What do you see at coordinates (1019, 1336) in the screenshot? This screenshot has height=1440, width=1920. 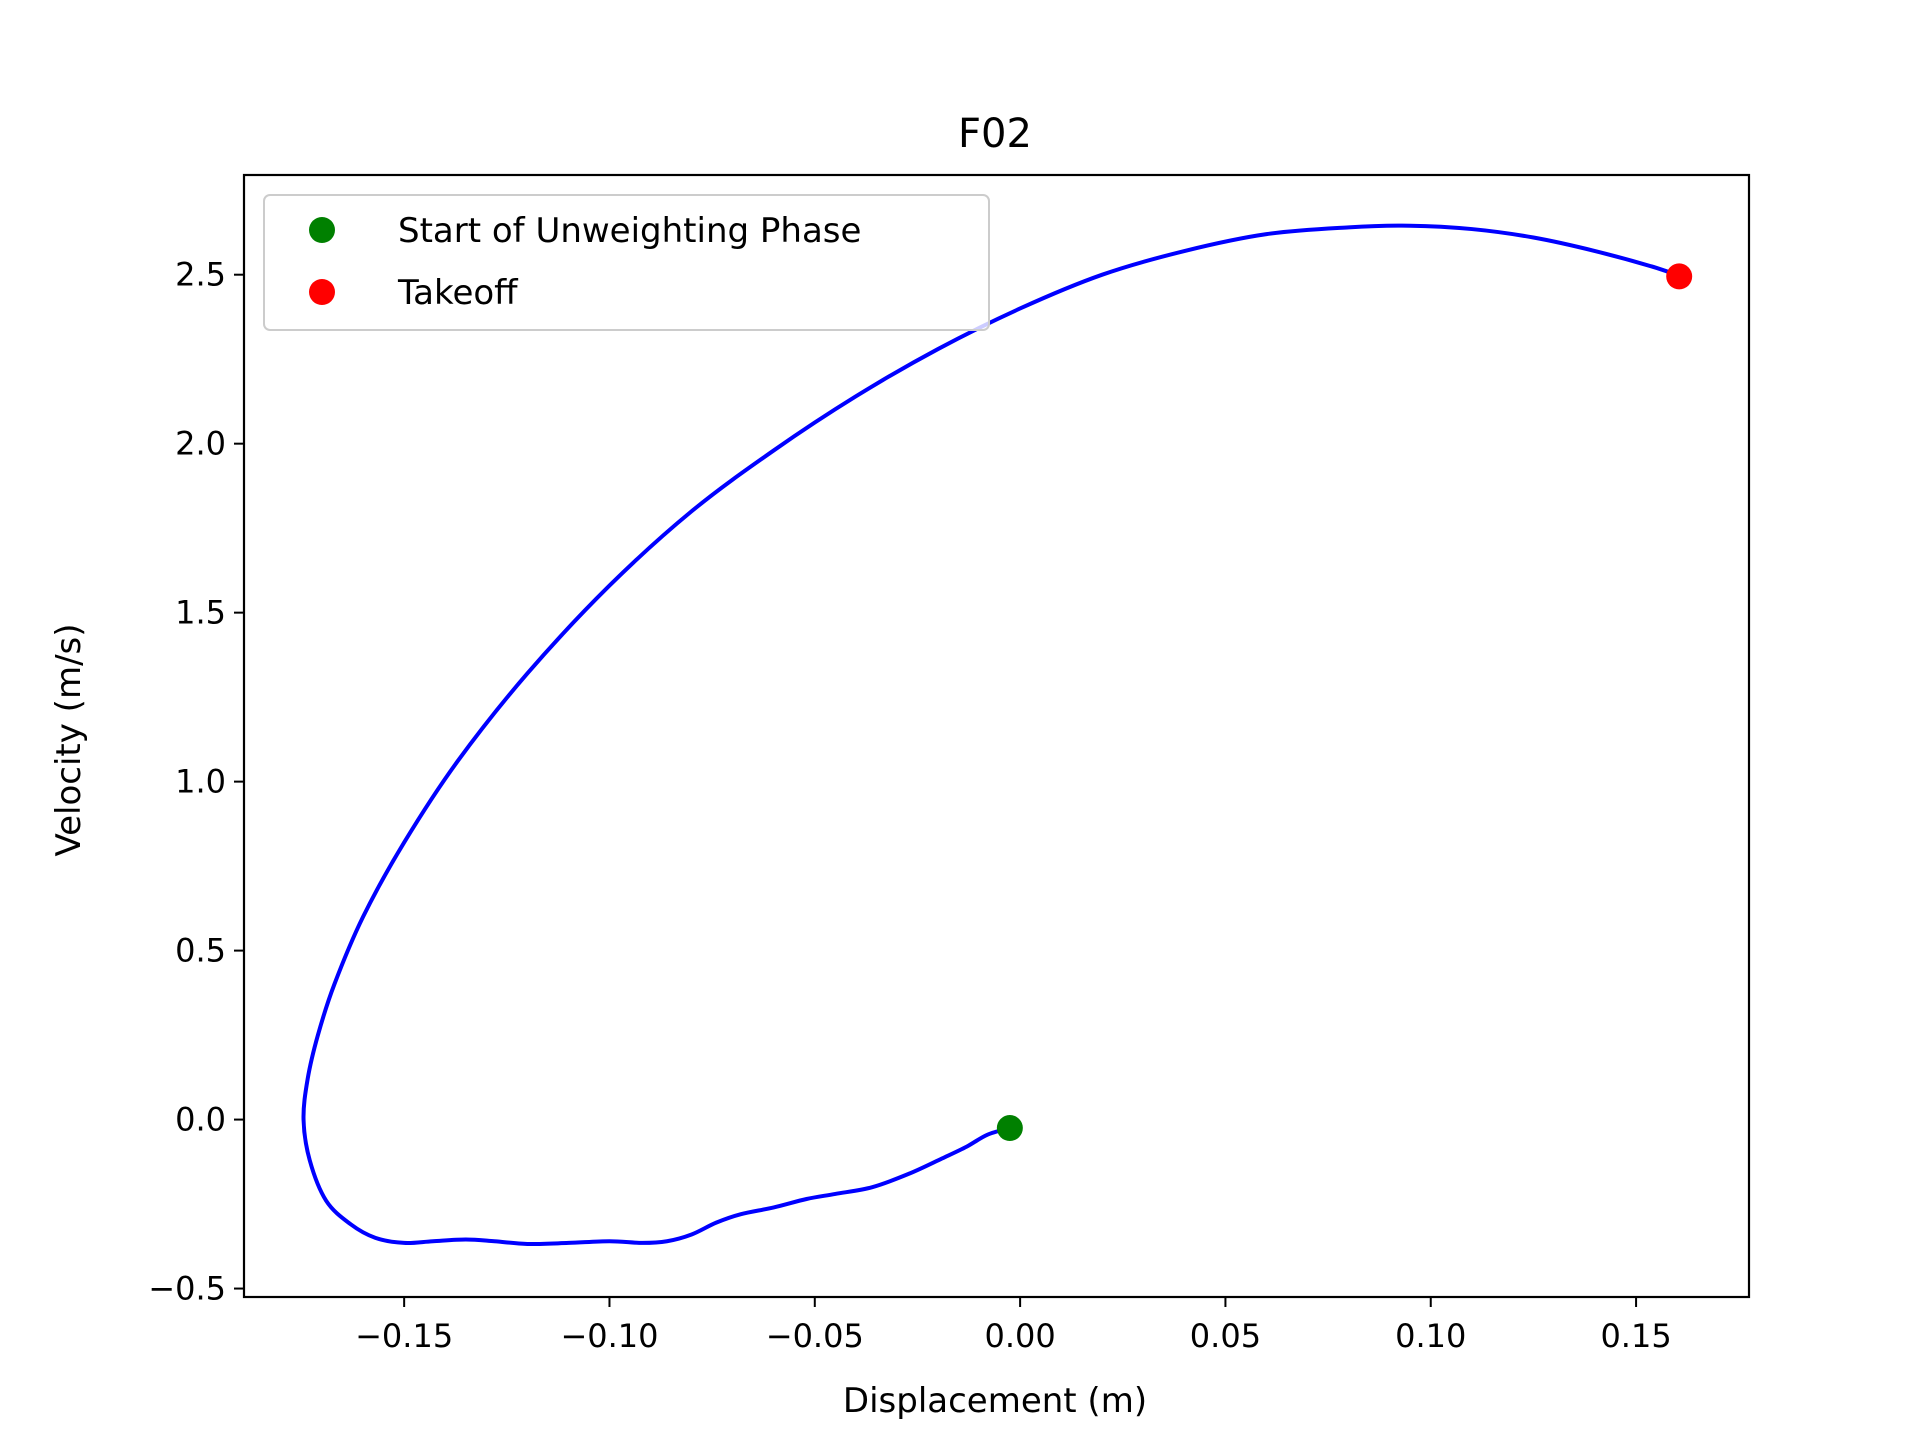 I see `x-tick-label: 0.00` at bounding box center [1019, 1336].